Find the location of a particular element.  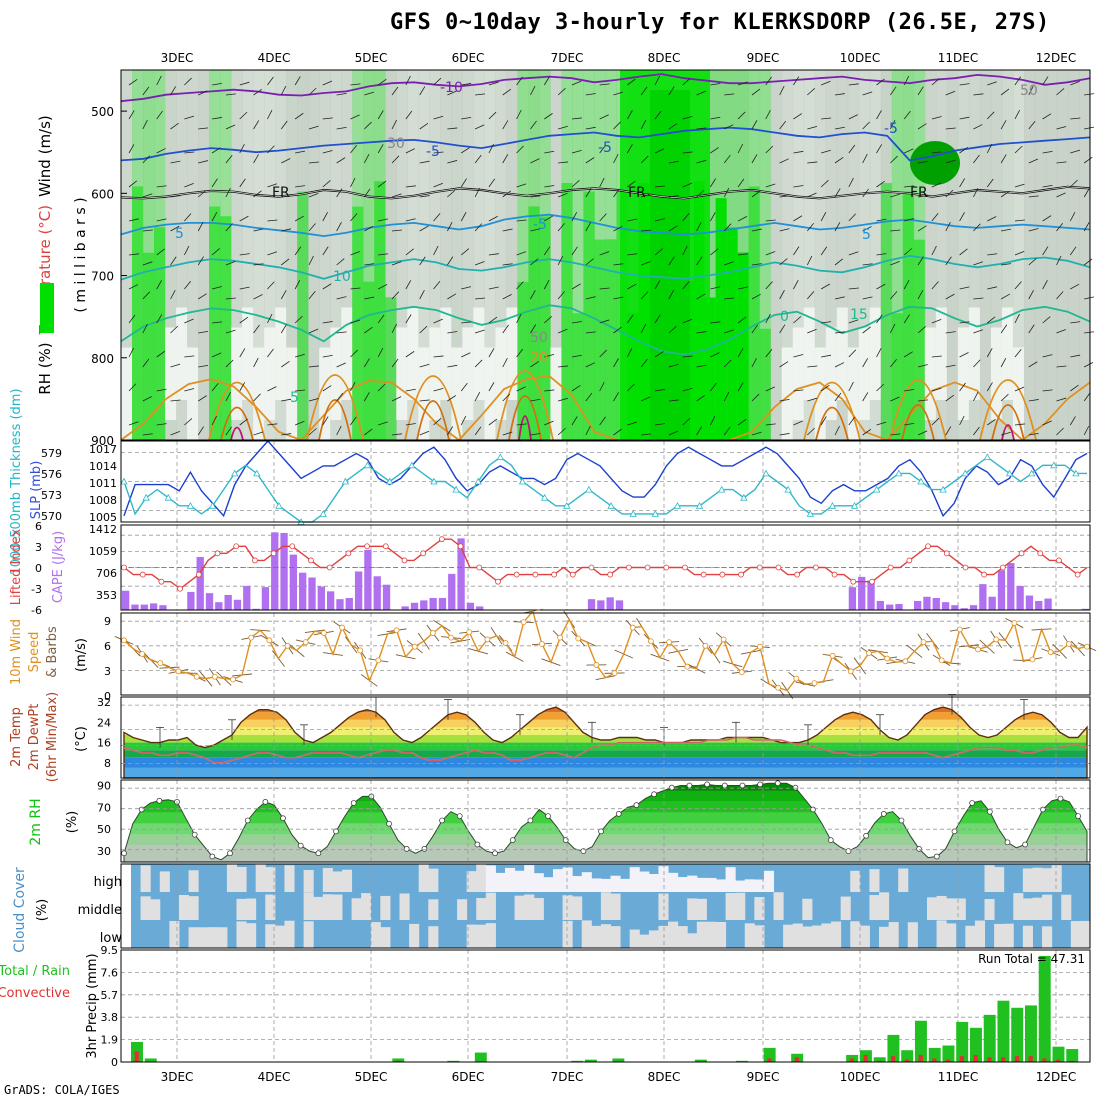

contour-label: 10 is located at coordinates (342, 277).